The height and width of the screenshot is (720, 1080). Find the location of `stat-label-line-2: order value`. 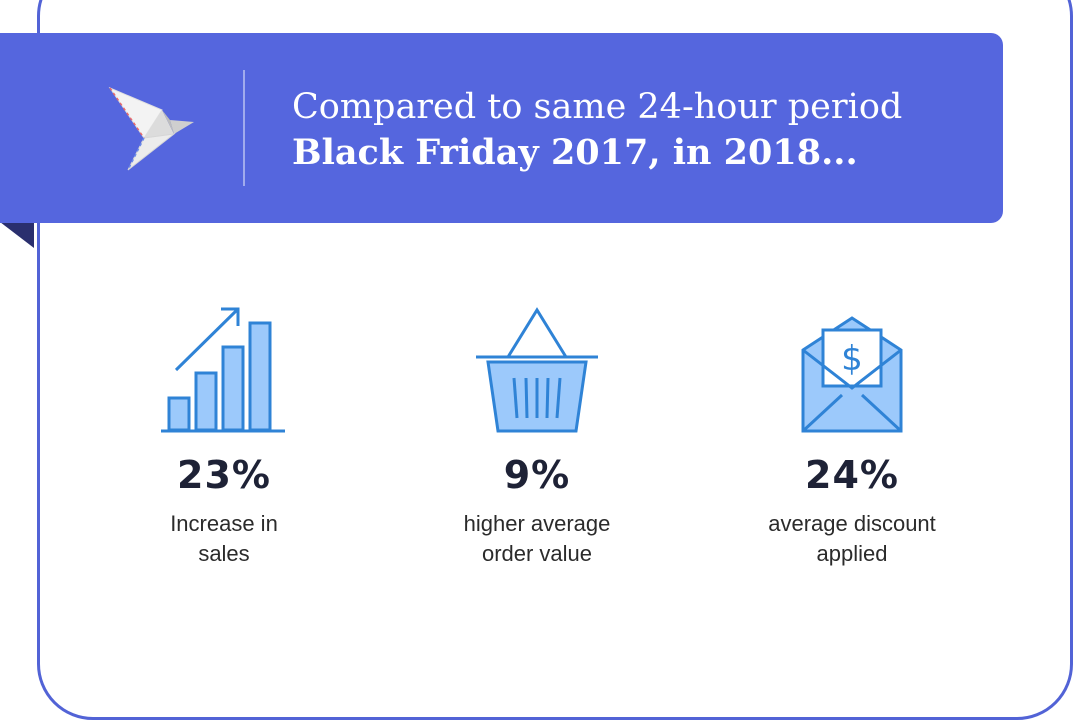

stat-label-line-2: order value is located at coordinates (537, 553).